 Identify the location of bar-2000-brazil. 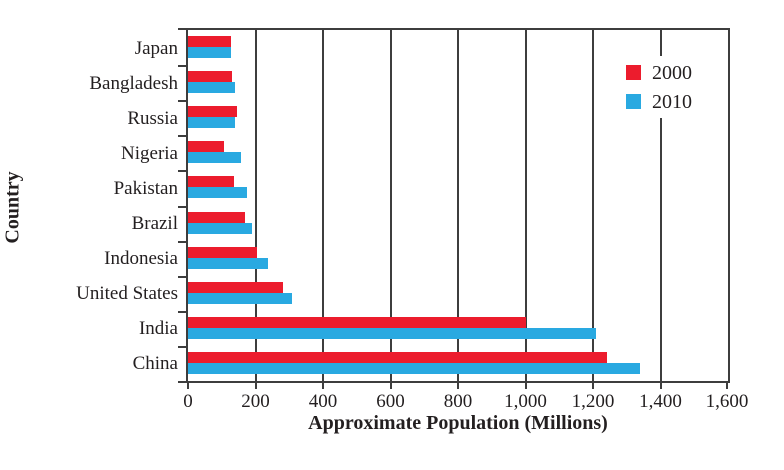
(216, 217).